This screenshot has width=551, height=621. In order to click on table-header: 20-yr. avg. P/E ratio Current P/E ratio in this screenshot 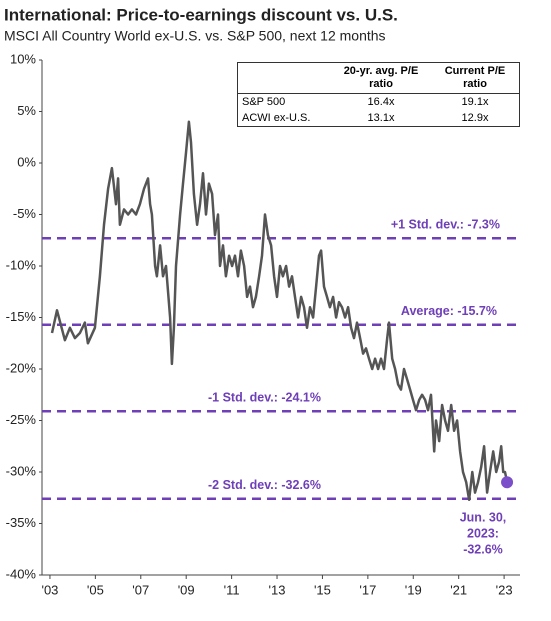, I will do `click(379, 78)`.